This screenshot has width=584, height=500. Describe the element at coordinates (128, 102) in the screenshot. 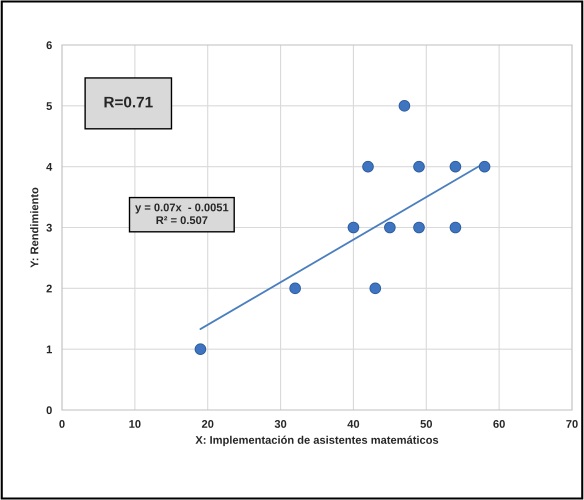

I see `annotation: R=0.71` at that location.